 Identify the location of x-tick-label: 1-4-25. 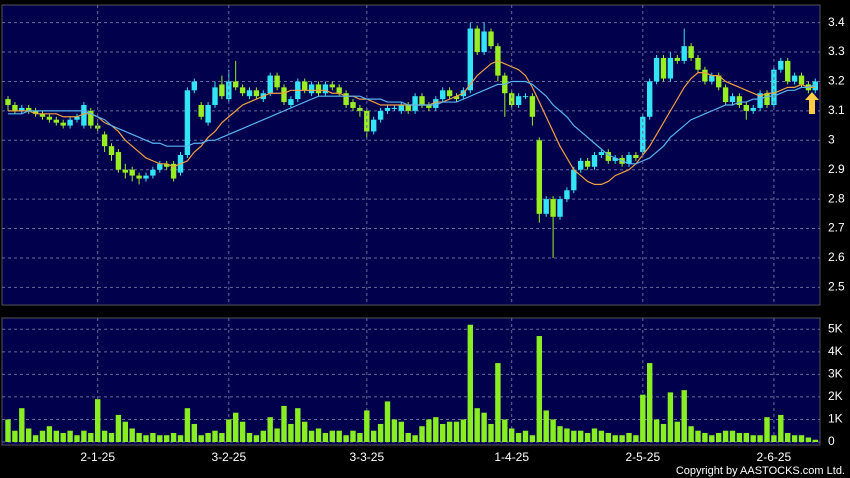
(511, 457).